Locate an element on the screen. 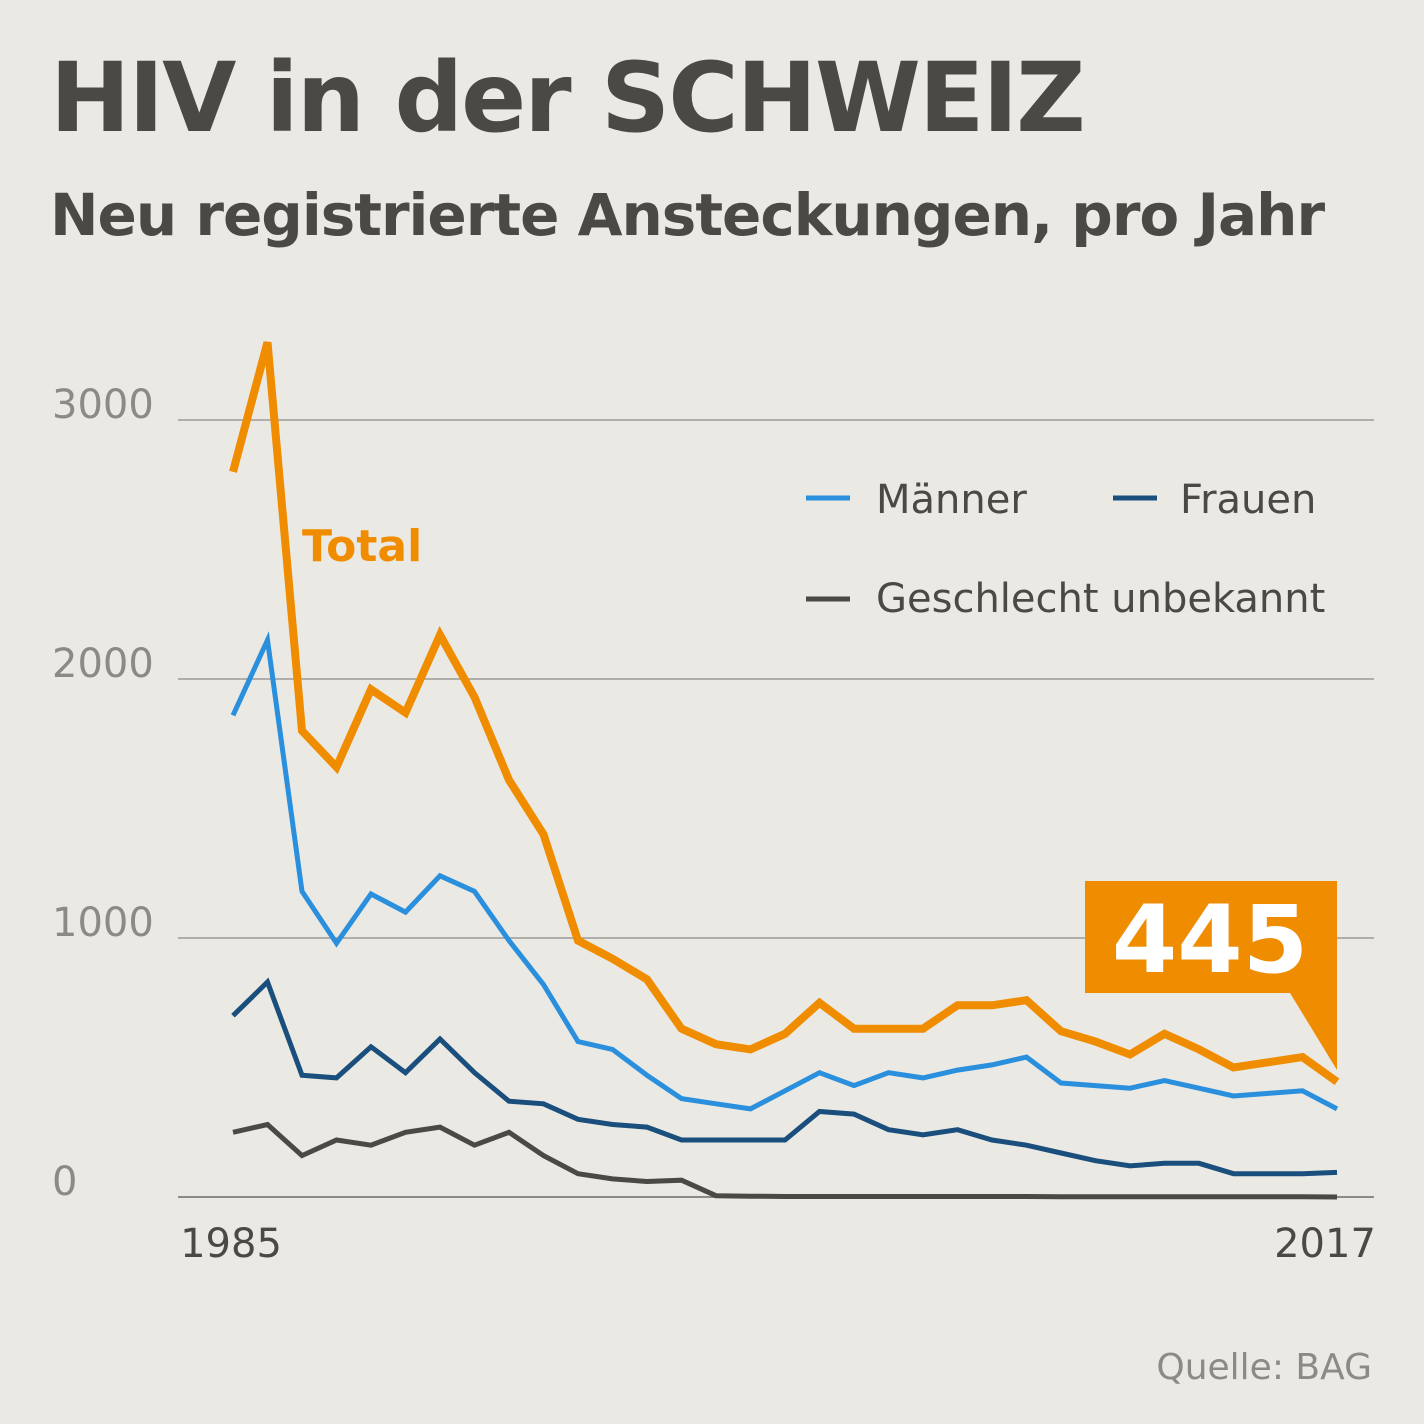 Image resolution: width=1424 pixels, height=1424 pixels. legend-label-unbekannt: Geschlecht unbekannt is located at coordinates (1100, 599).